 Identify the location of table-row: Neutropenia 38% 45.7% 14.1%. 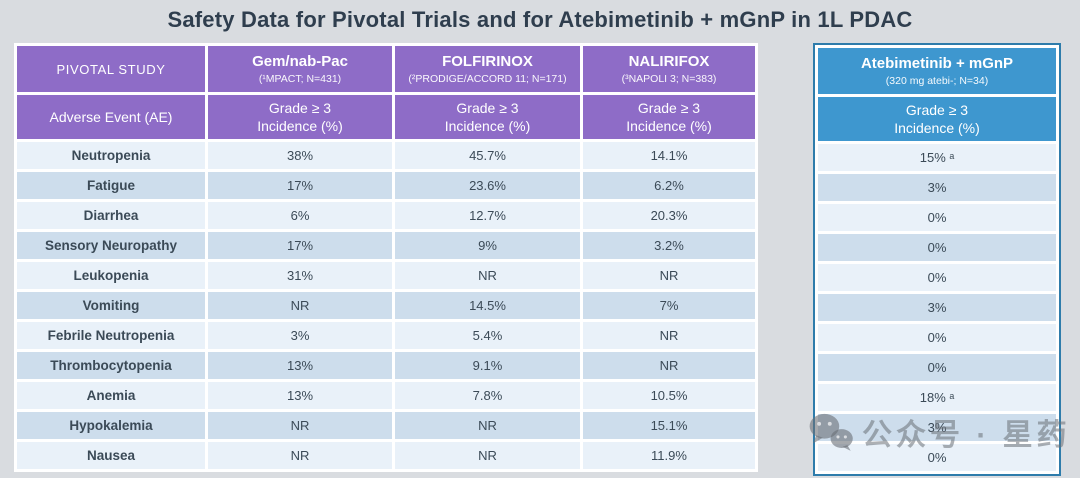
(386, 155).